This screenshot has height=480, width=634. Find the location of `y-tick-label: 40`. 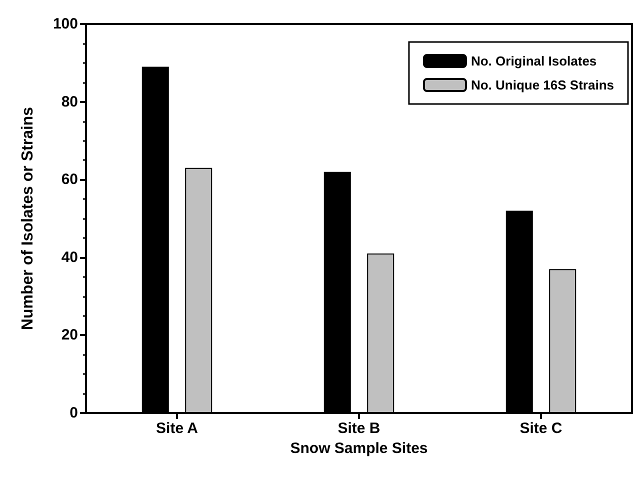

y-tick-label: 40 is located at coordinates (69, 257).